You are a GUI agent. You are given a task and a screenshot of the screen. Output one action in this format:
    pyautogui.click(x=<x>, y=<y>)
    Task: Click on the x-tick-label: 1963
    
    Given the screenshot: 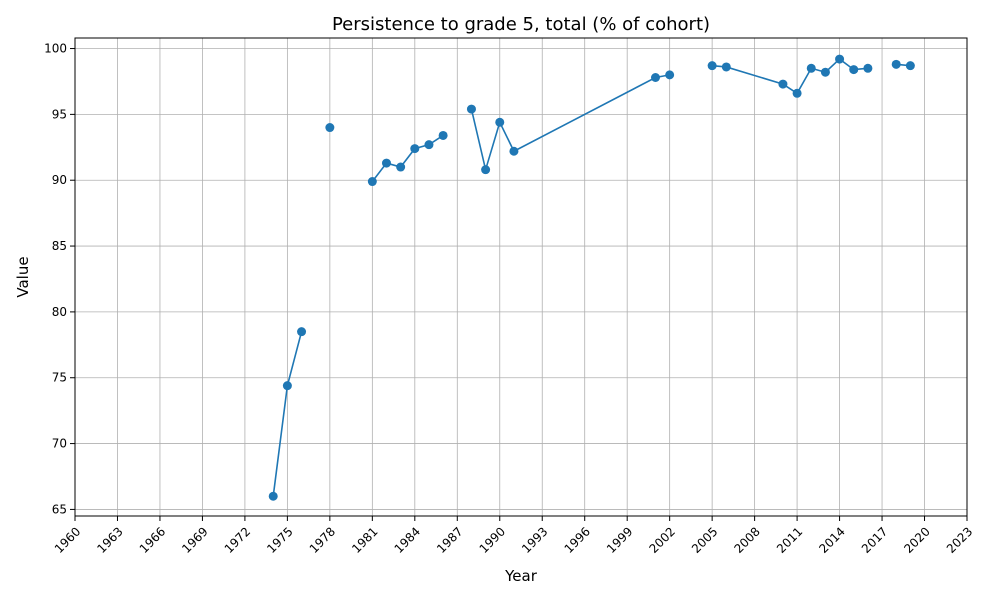 What is the action you would take?
    pyautogui.click(x=109, y=539)
    